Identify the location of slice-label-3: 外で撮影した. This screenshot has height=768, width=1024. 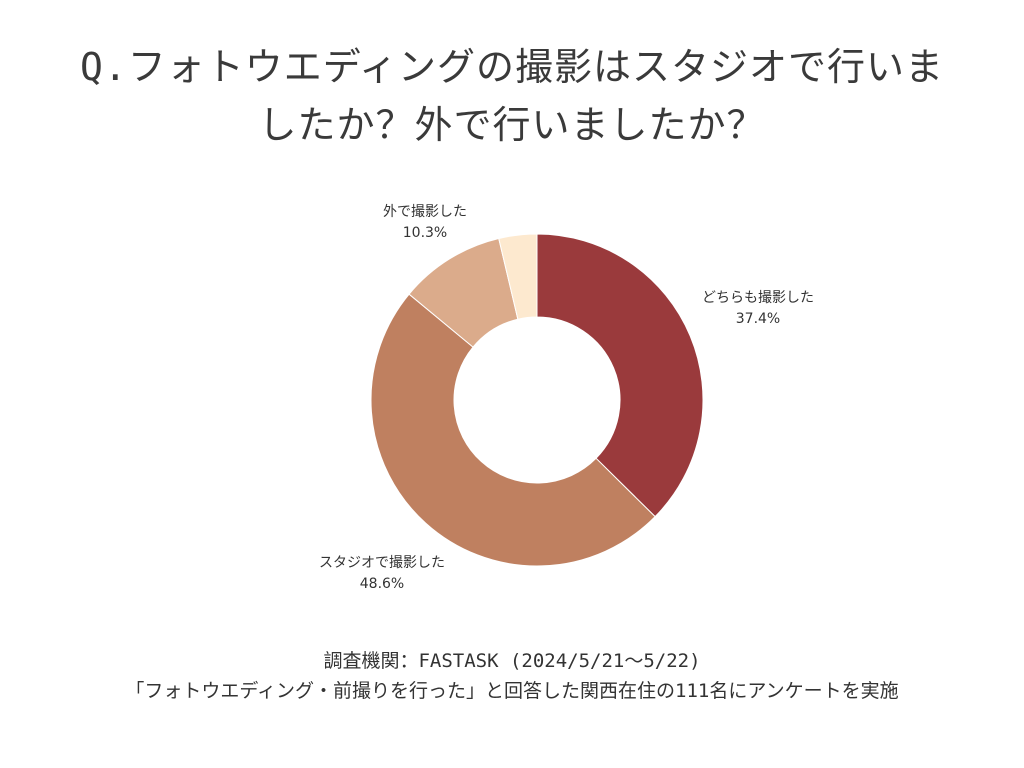
(425, 211).